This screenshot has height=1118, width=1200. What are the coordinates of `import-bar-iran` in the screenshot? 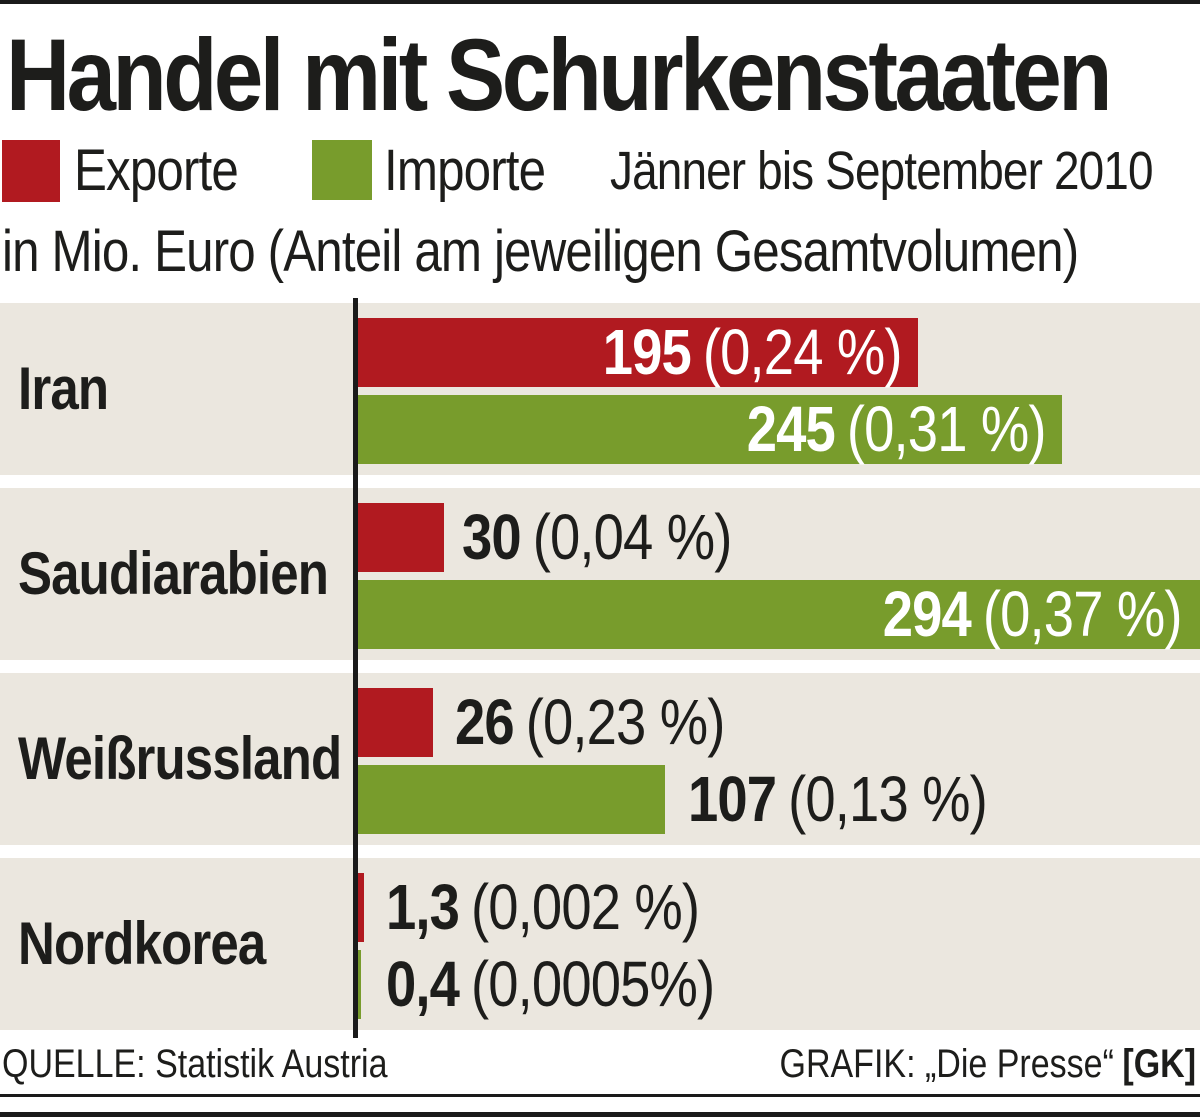 It's located at (710, 429).